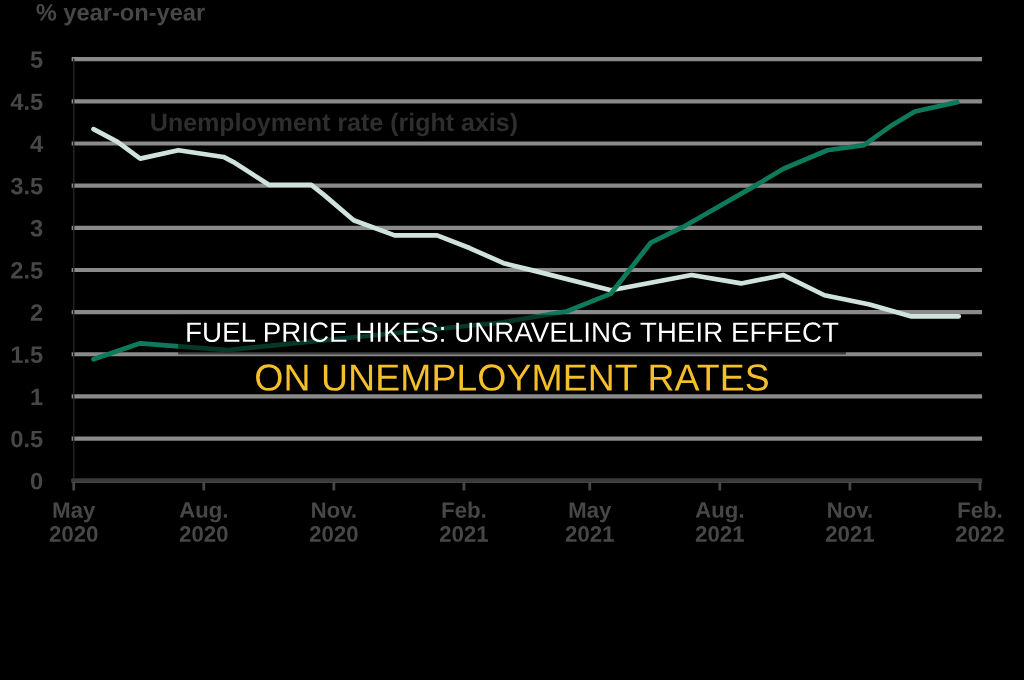 The image size is (1024, 680). I want to click on y-tick-label: 5, so click(36, 59).